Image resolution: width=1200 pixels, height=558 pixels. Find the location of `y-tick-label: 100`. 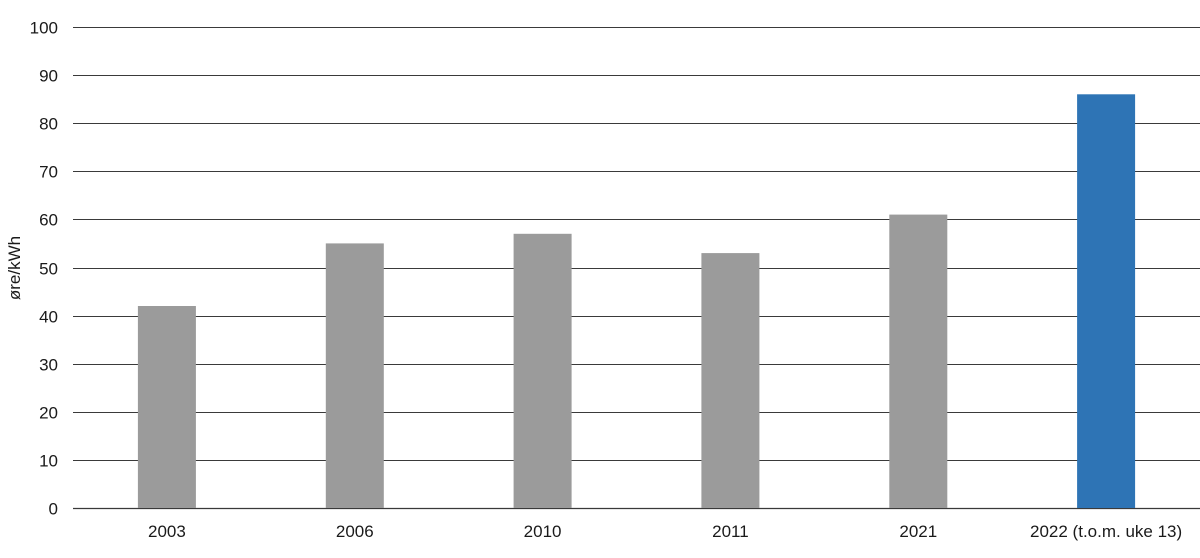

y-tick-label: 100 is located at coordinates (44, 28).